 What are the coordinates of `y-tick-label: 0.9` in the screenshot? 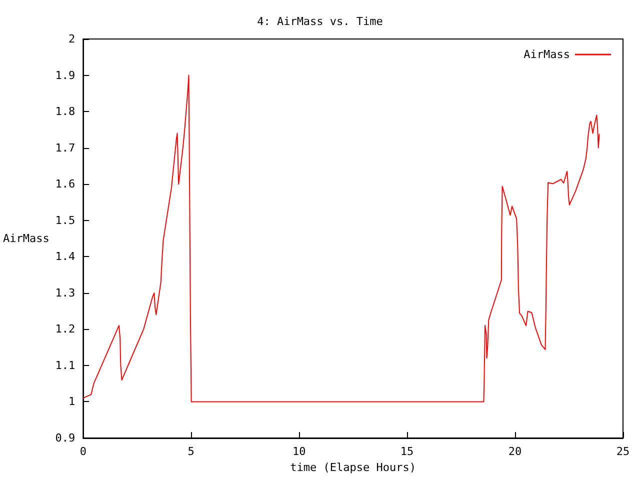 It's located at (65, 438).